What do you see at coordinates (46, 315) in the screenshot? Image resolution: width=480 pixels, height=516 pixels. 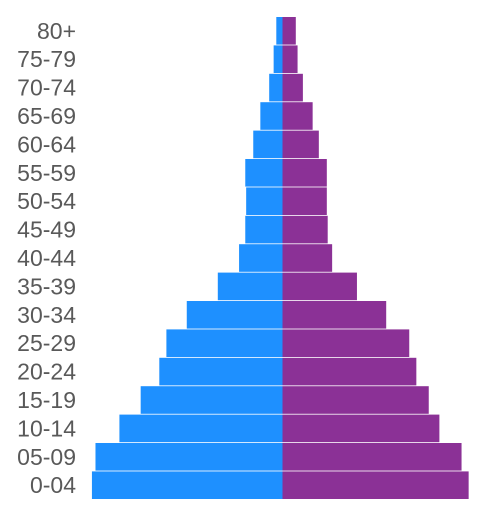 I see `age-label-30-34: 30-34` at bounding box center [46, 315].